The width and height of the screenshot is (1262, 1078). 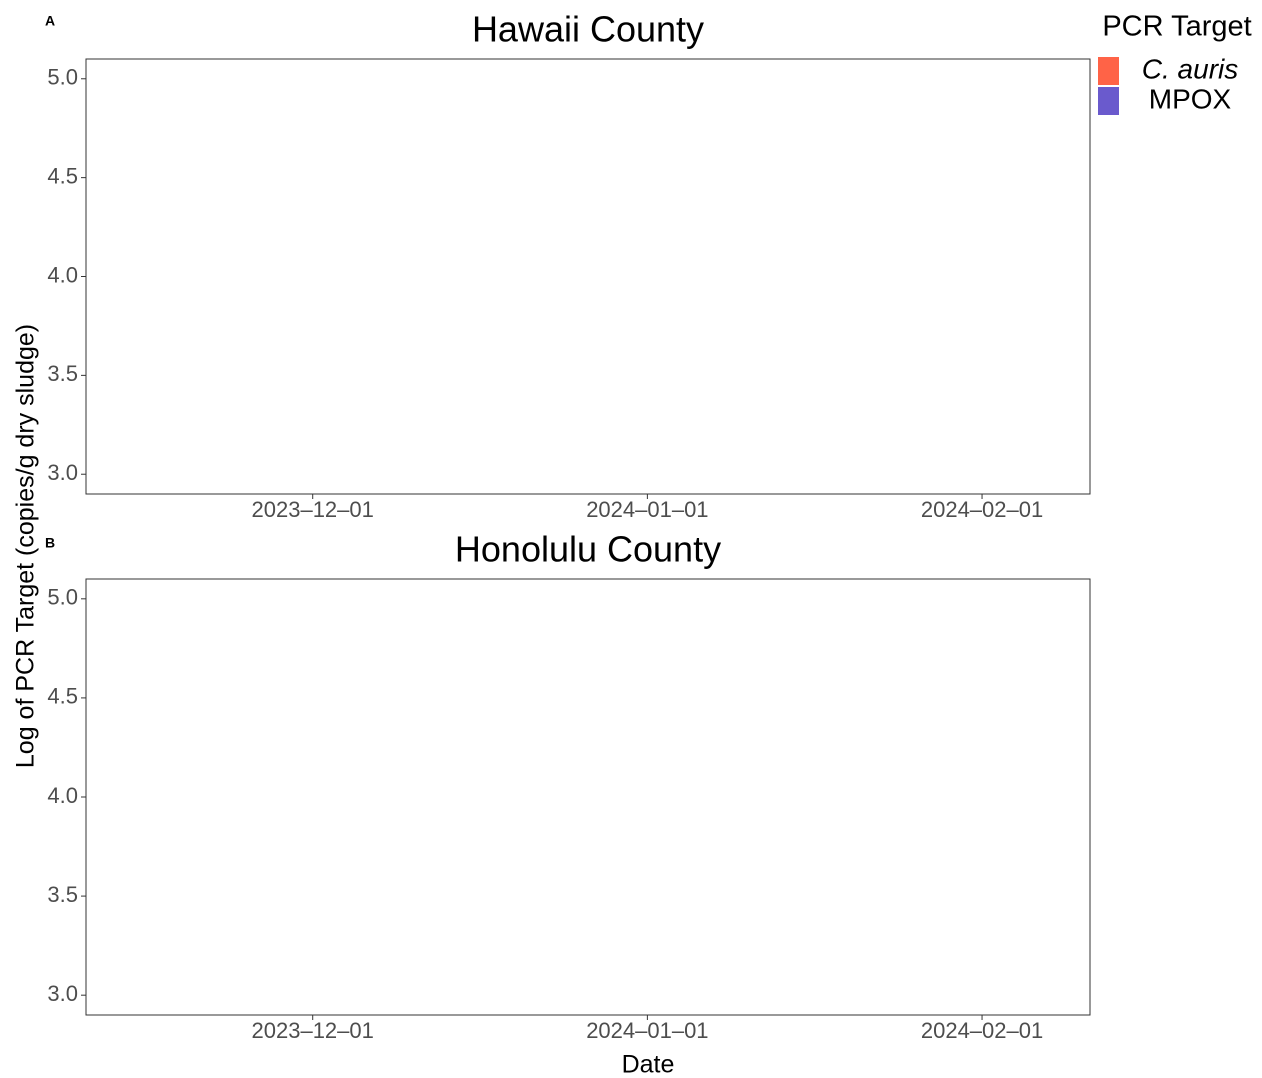 What do you see at coordinates (50, 543) in the screenshot?
I see `panel-label: B` at bounding box center [50, 543].